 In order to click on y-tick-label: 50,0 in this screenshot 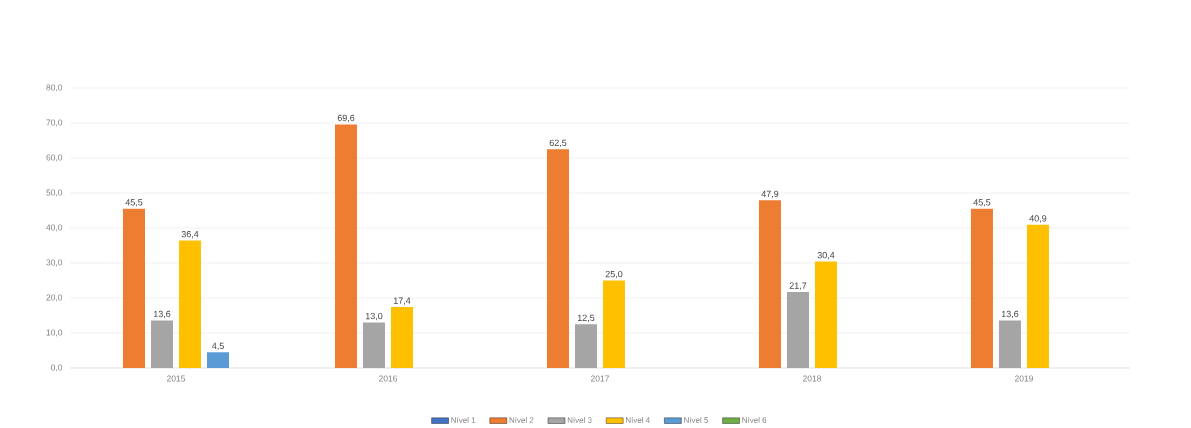, I will do `click(54, 193)`.